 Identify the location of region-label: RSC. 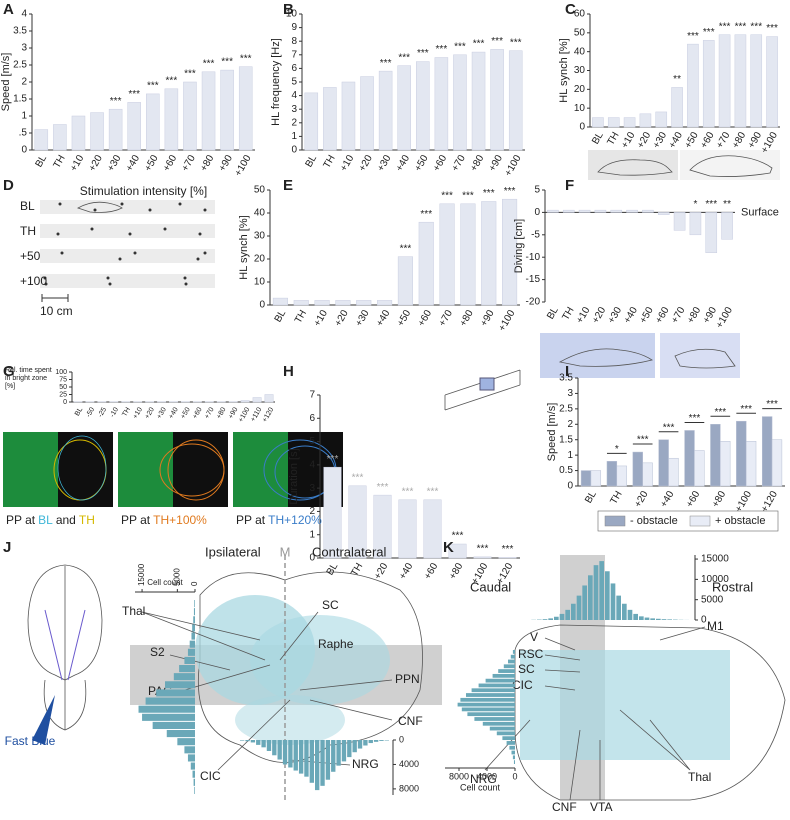
(531, 654).